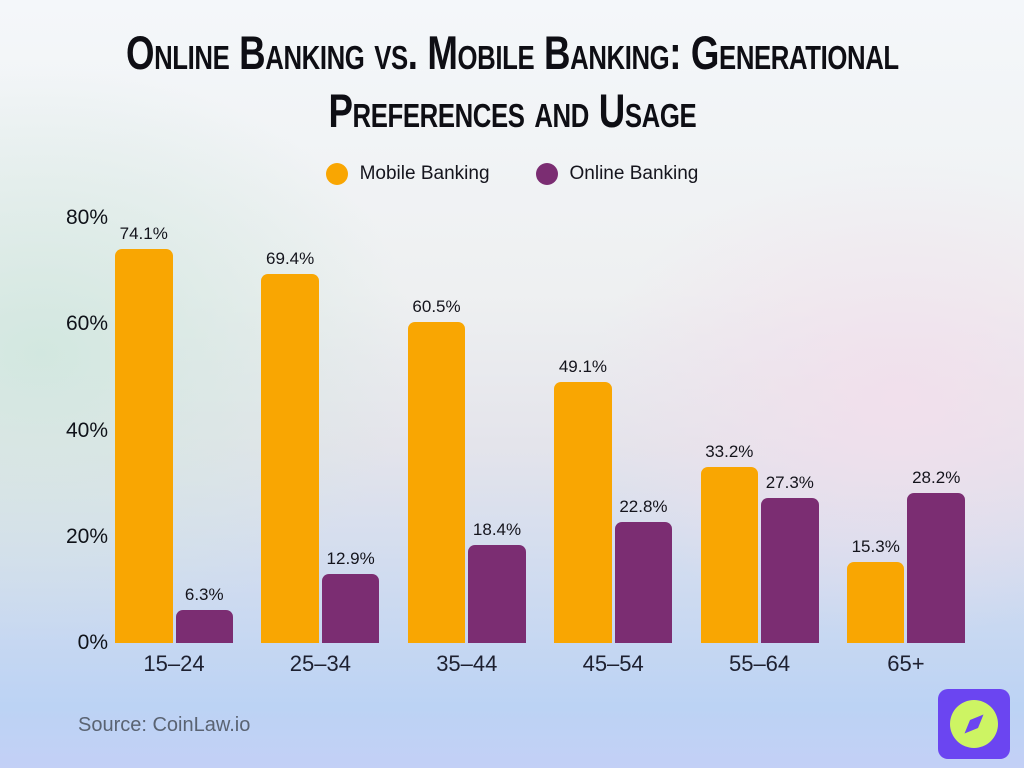 The height and width of the screenshot is (768, 1024). I want to click on bar-value-label: 22.8%, so click(643, 506).